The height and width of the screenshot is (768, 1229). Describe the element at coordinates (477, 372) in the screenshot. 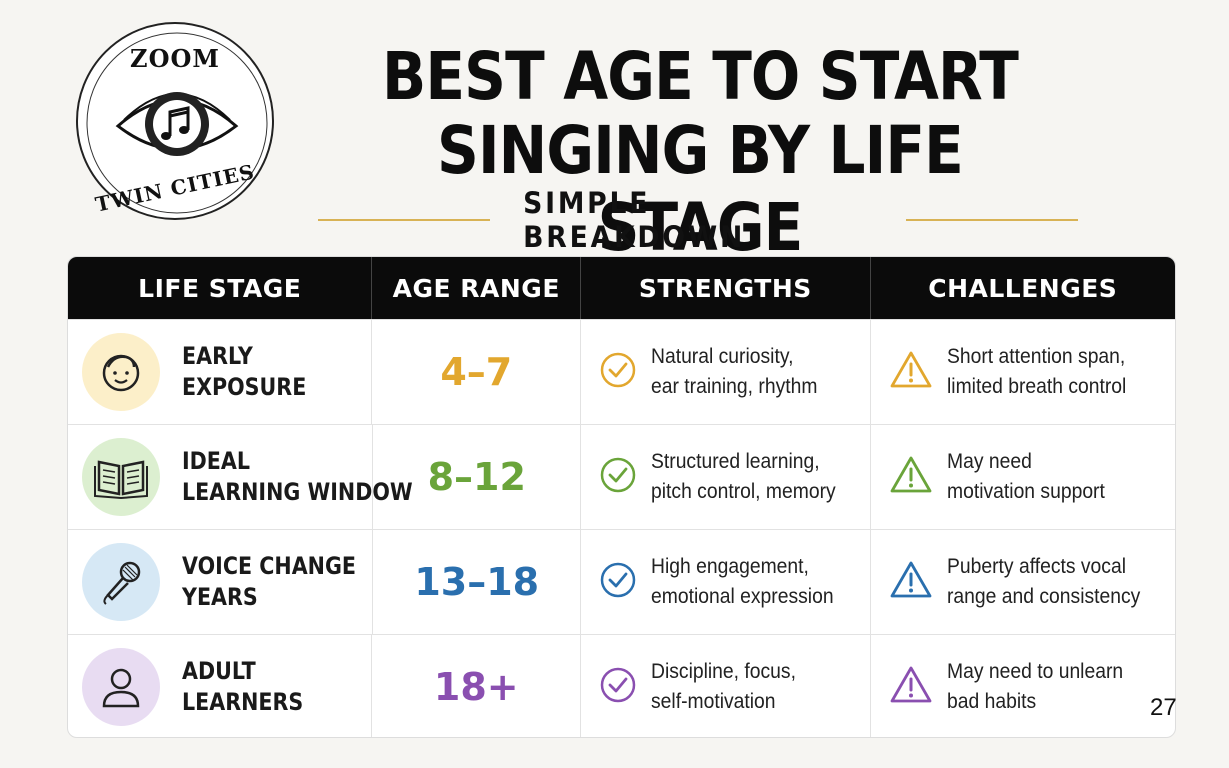

I see `age-range-value: 4–7` at that location.